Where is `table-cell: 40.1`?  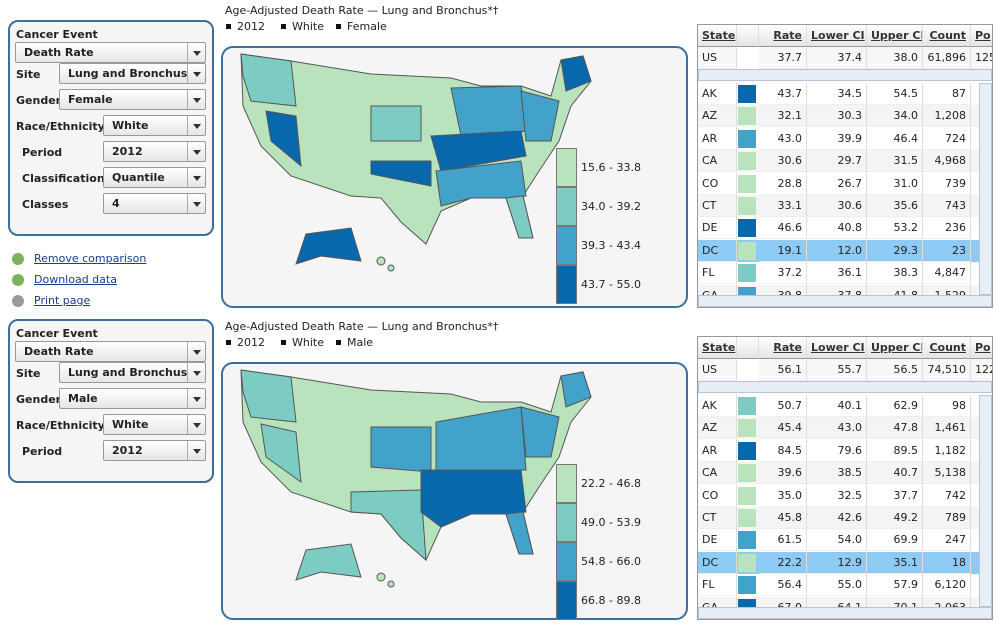
table-cell: 40.1 is located at coordinates (837, 406).